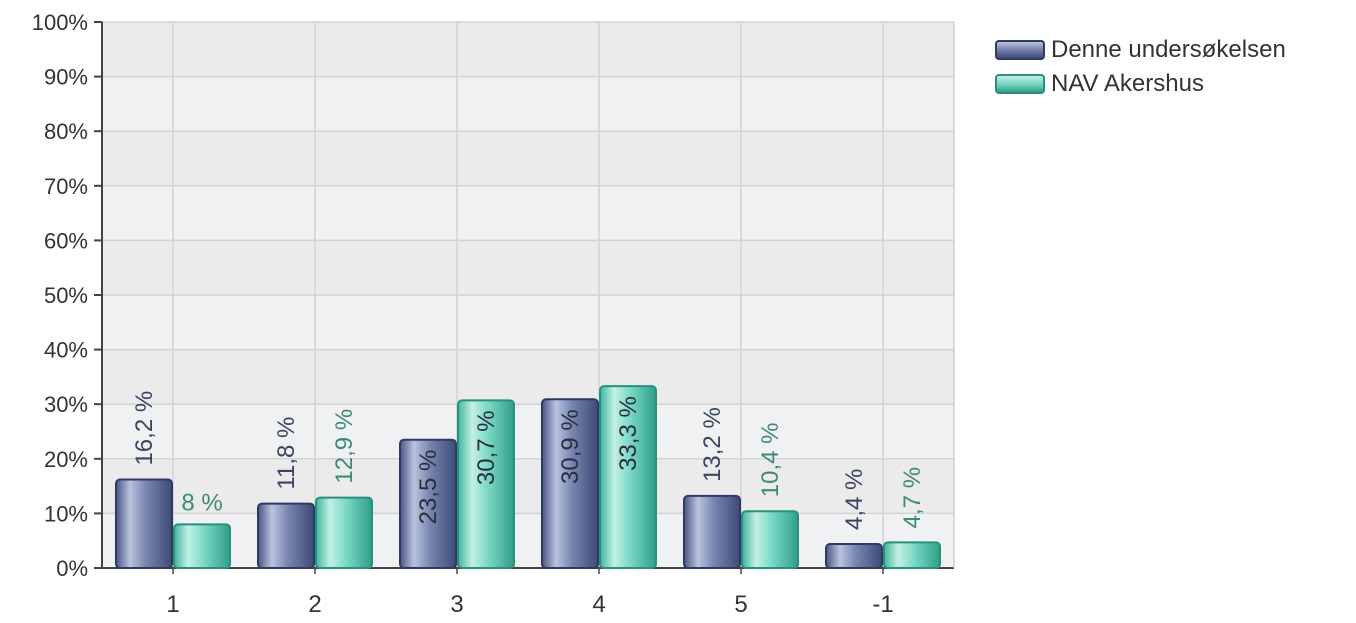  I want to click on y-tick-label: 90%, so click(66, 77).